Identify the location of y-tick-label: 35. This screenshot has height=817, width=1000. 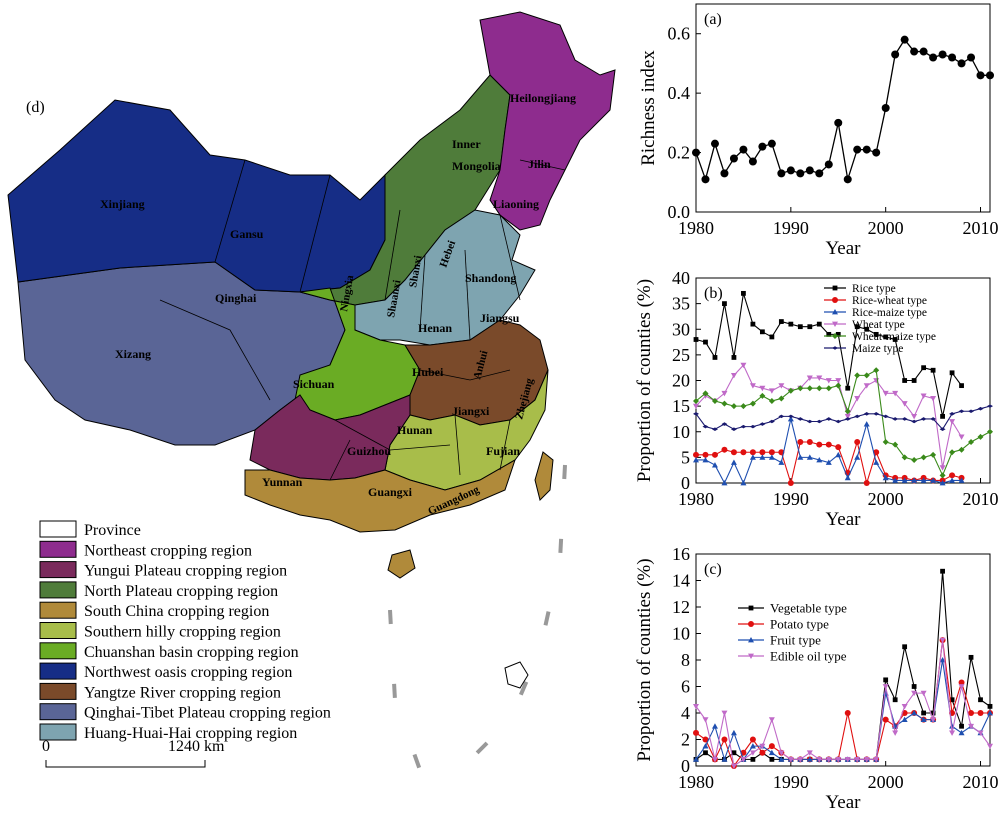
(681, 304).